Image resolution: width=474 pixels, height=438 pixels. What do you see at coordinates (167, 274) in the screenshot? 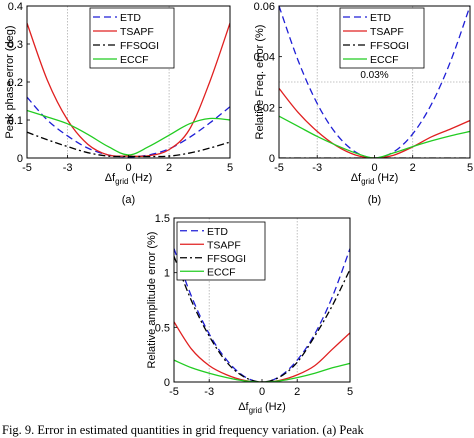
I see `y-tick-label: 1` at bounding box center [167, 274].